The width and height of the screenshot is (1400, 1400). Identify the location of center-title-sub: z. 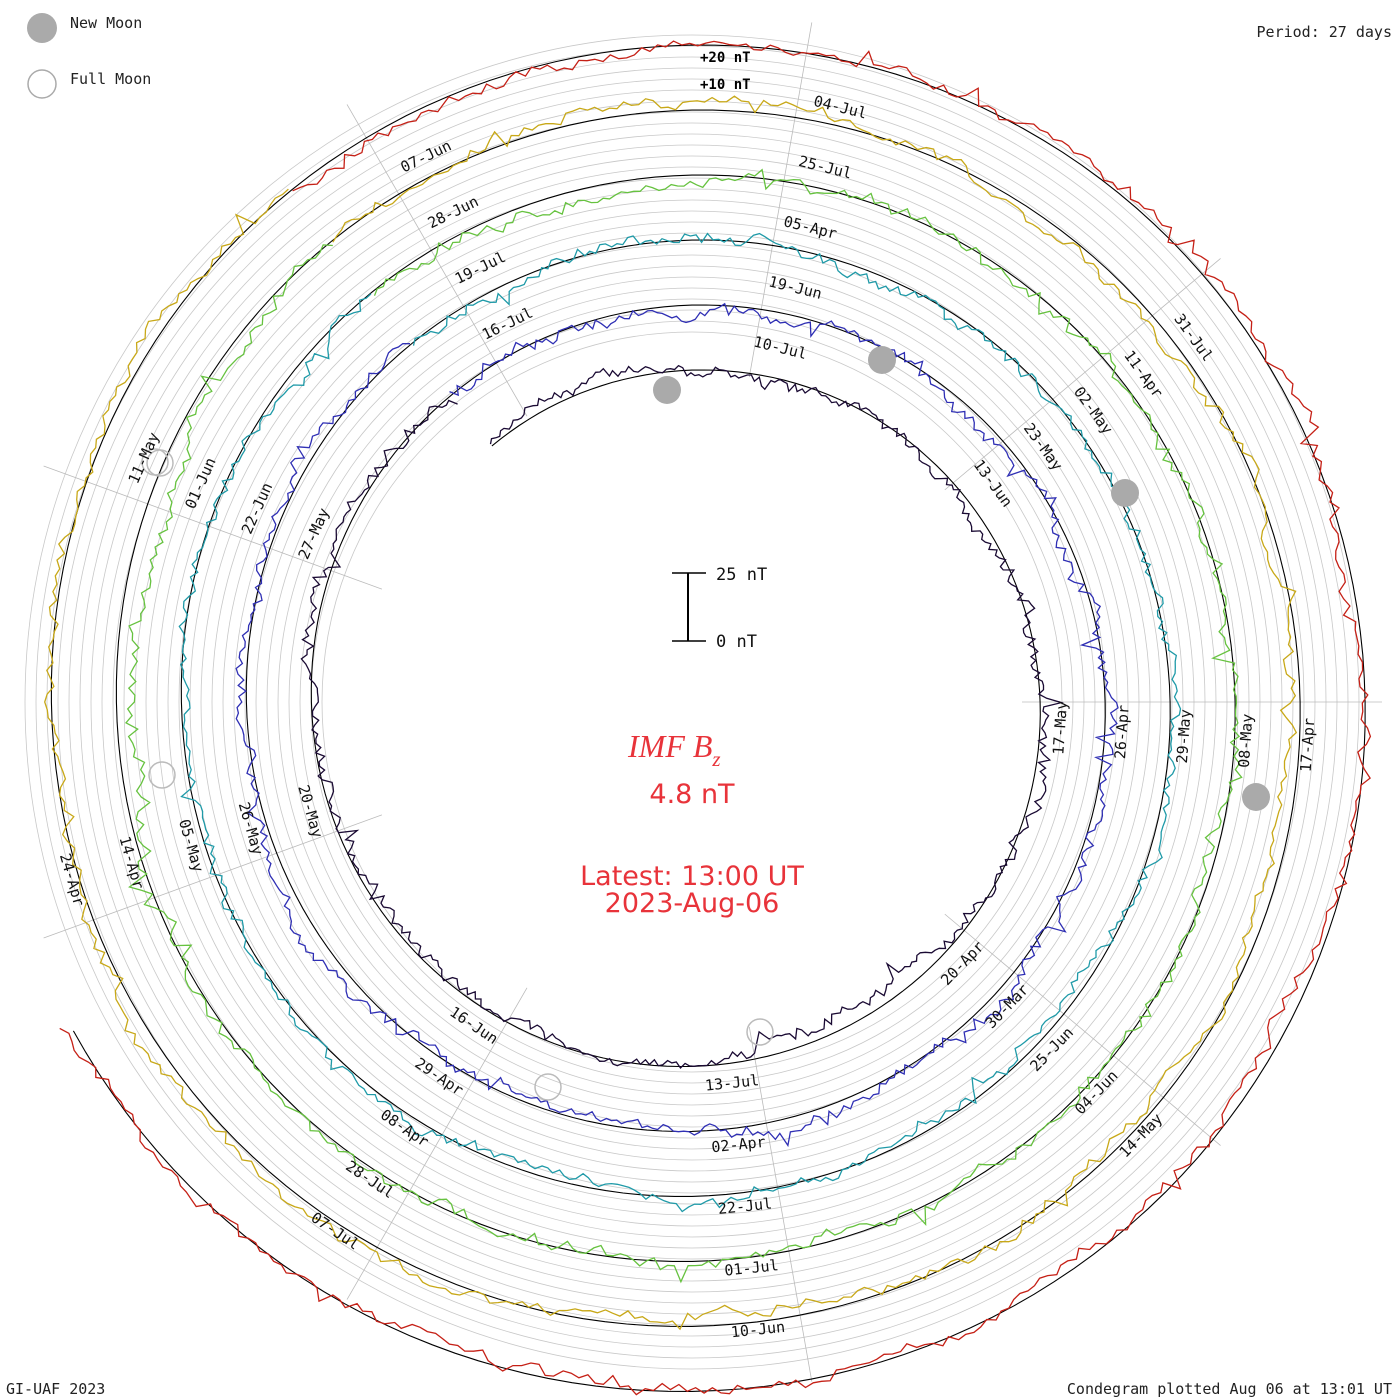
(715, 759).